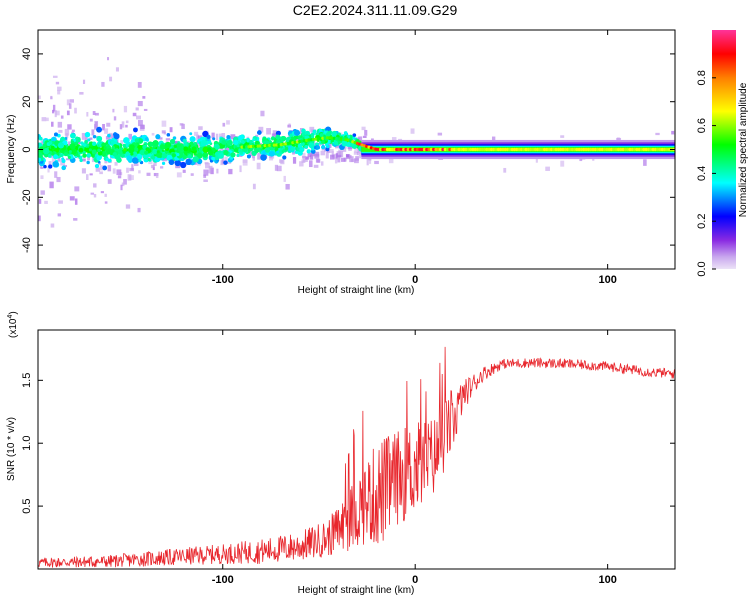 The image size is (750, 600). I want to click on snr-y-tick-label: 1.0, so click(27, 443).